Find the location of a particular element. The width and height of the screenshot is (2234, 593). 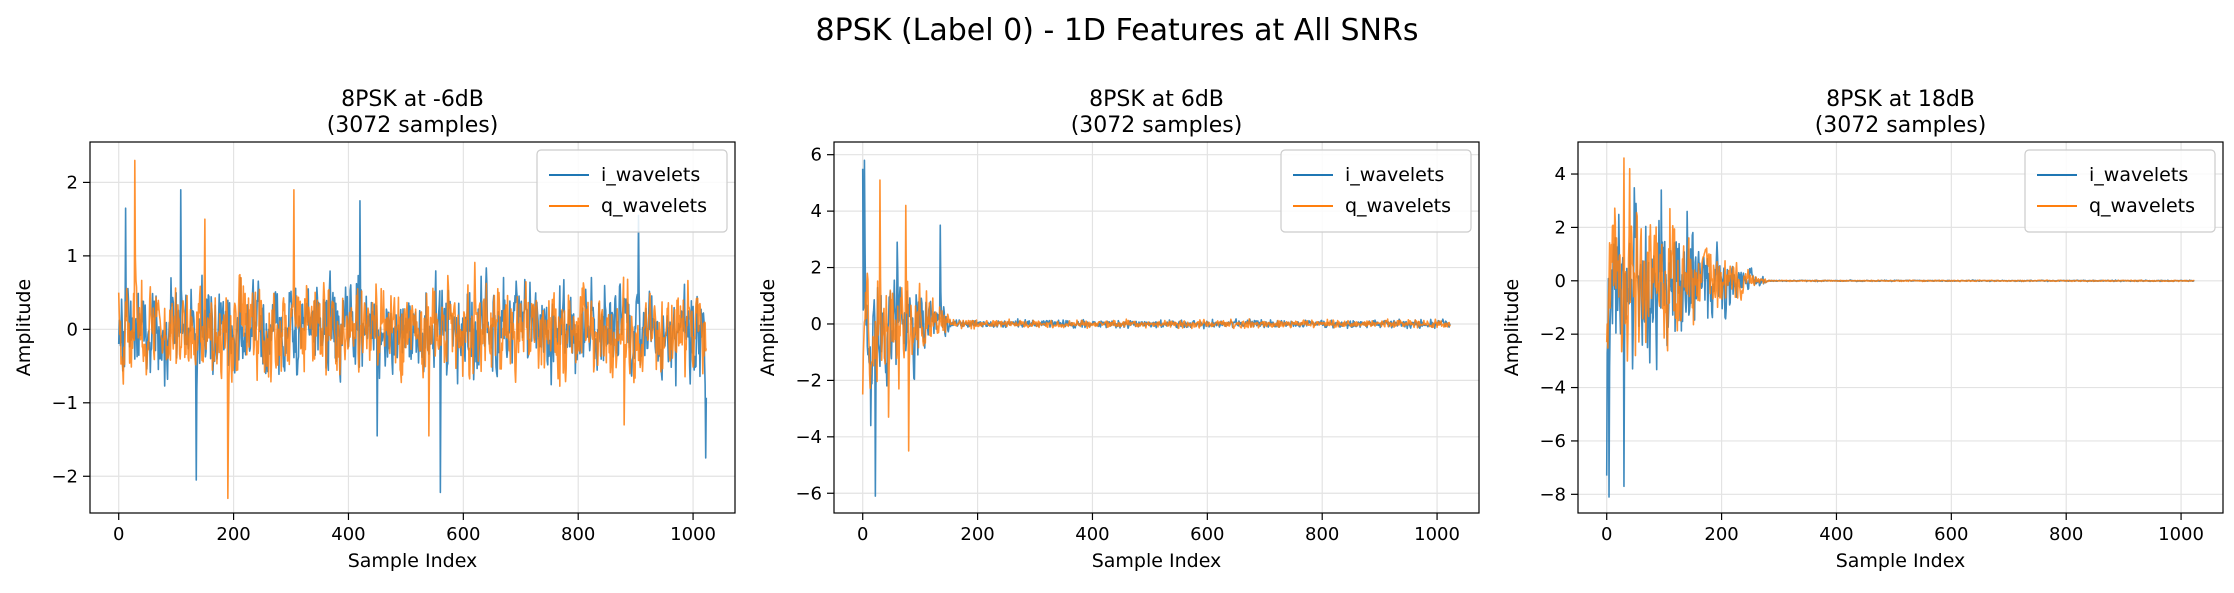

y-tick-label: 1 is located at coordinates (72, 256).